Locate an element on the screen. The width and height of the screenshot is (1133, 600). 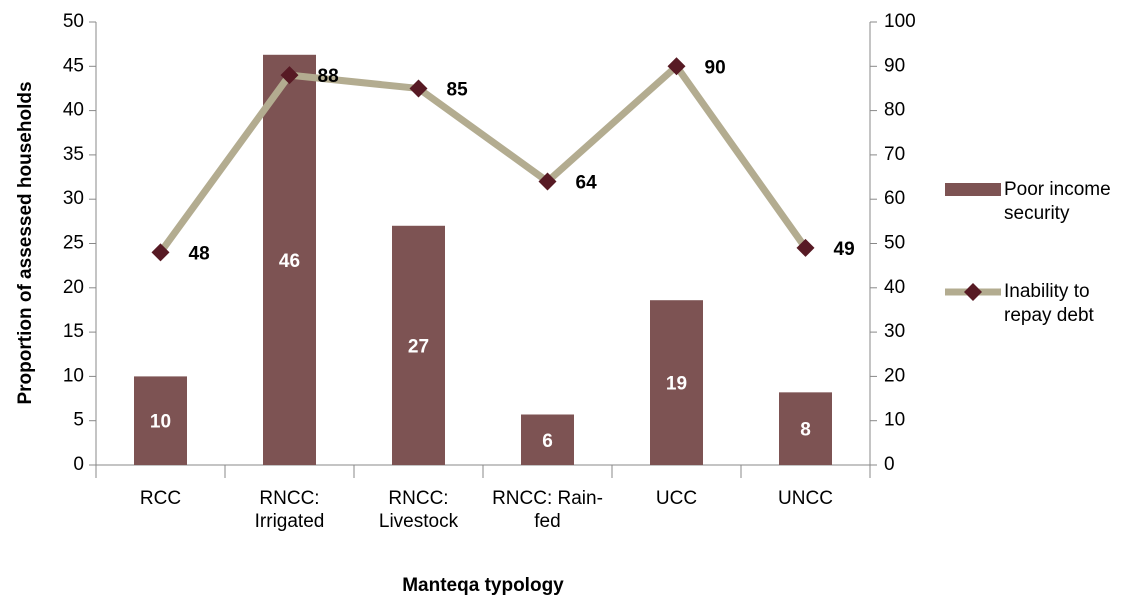
y-tick-label: 10 is located at coordinates (73, 375).